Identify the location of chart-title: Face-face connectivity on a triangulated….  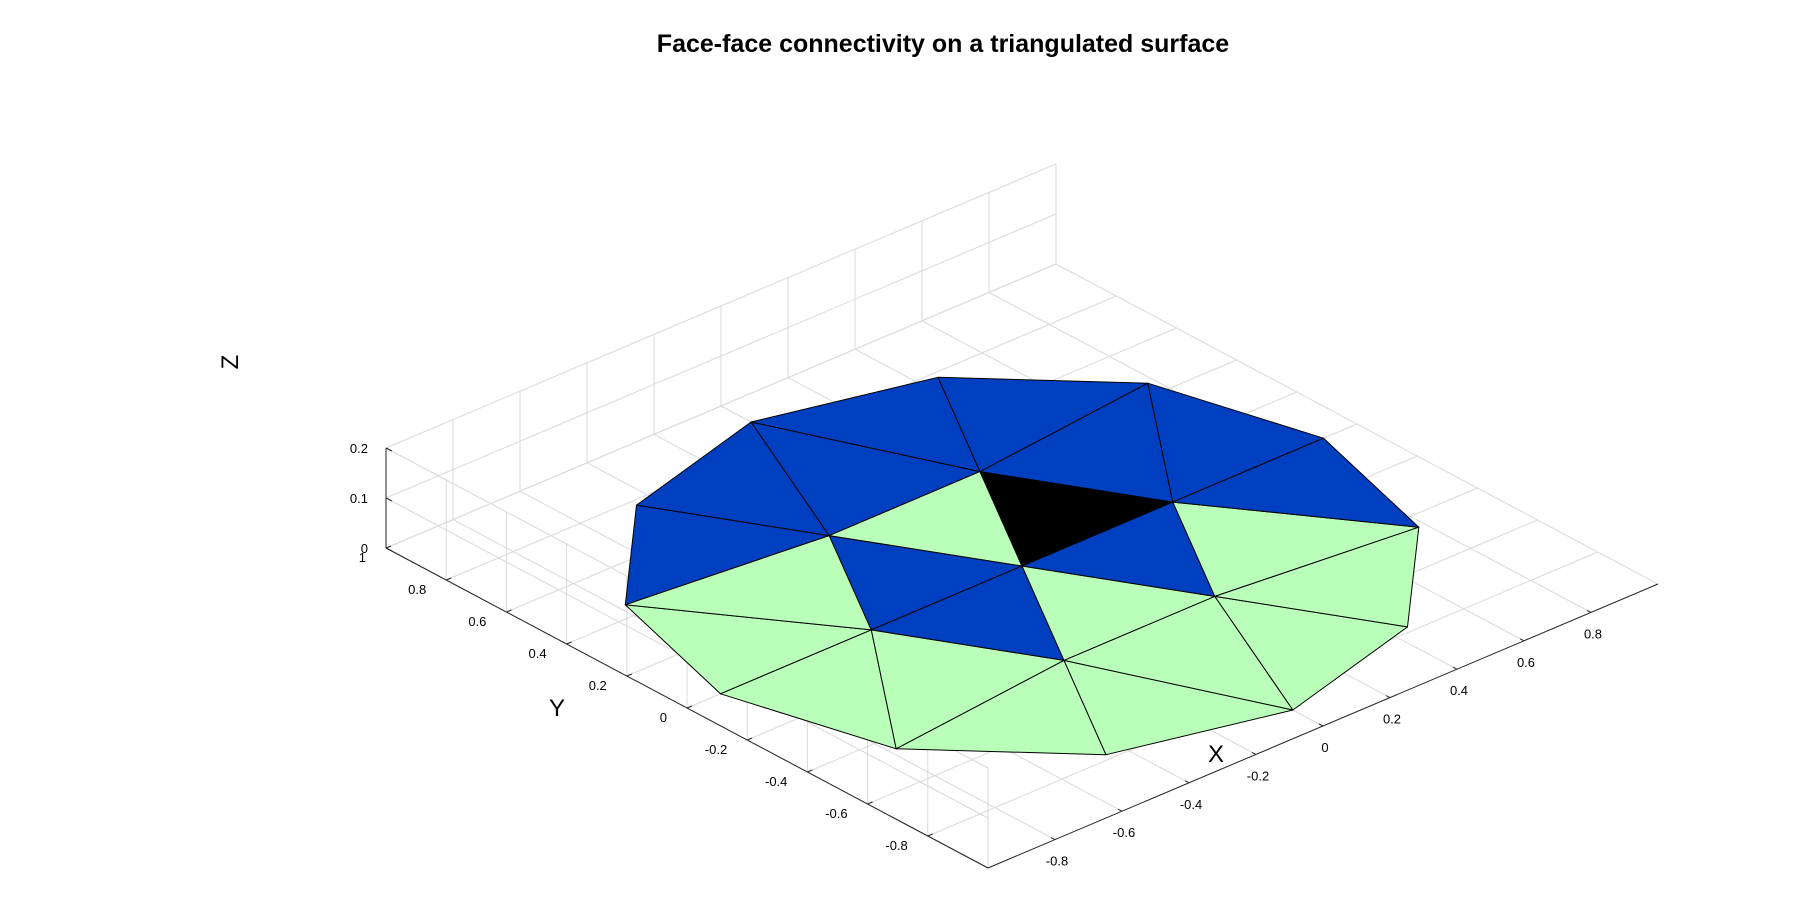
(943, 44).